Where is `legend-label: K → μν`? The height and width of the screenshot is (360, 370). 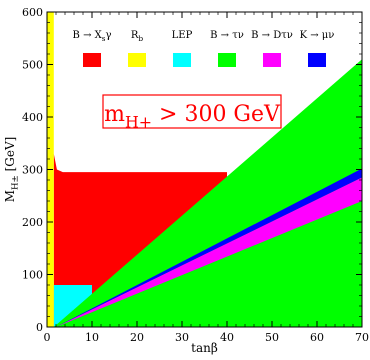
legend-label: K → μν is located at coordinates (317, 35).